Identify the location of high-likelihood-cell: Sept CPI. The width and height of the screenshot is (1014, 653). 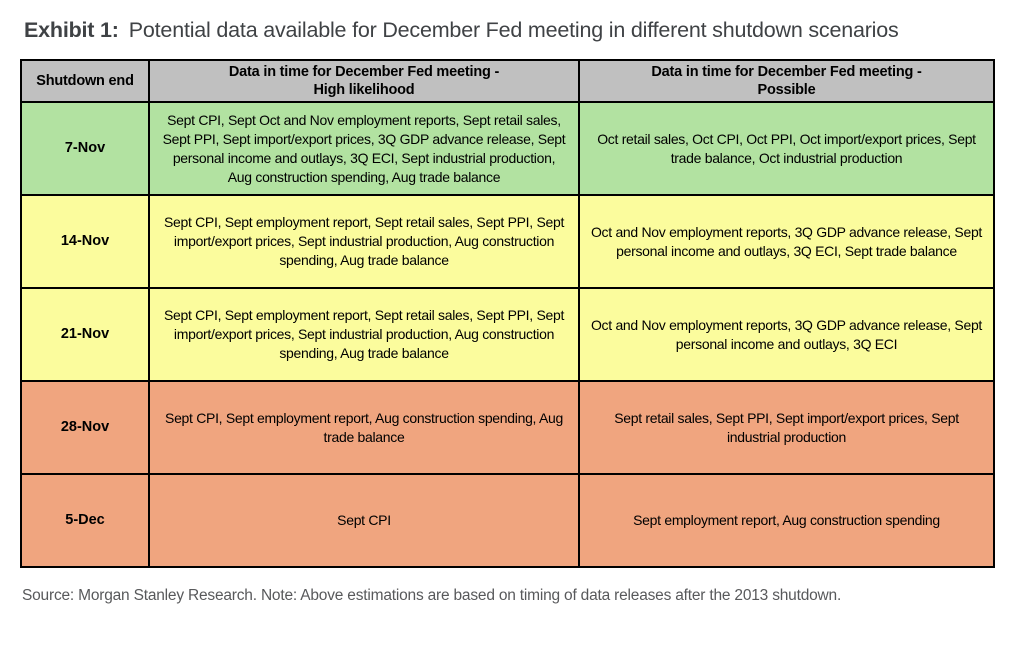
(364, 520).